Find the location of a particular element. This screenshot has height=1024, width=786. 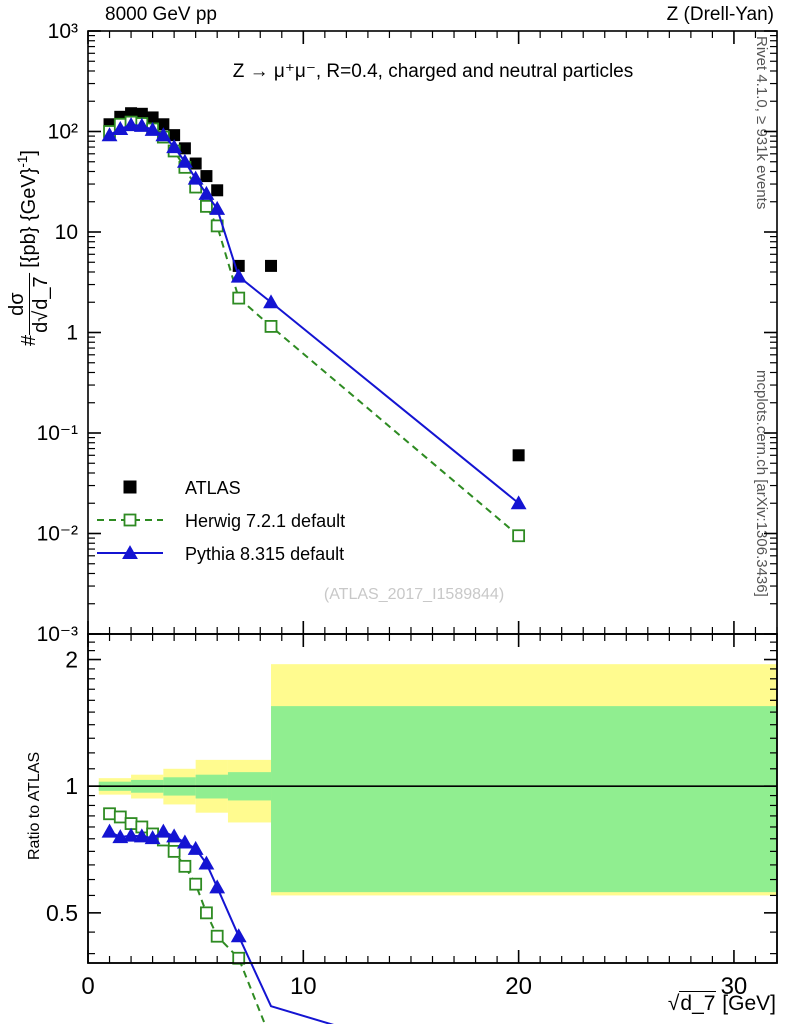

legend-label-2: Pythia 8.315 default is located at coordinates (264, 554).